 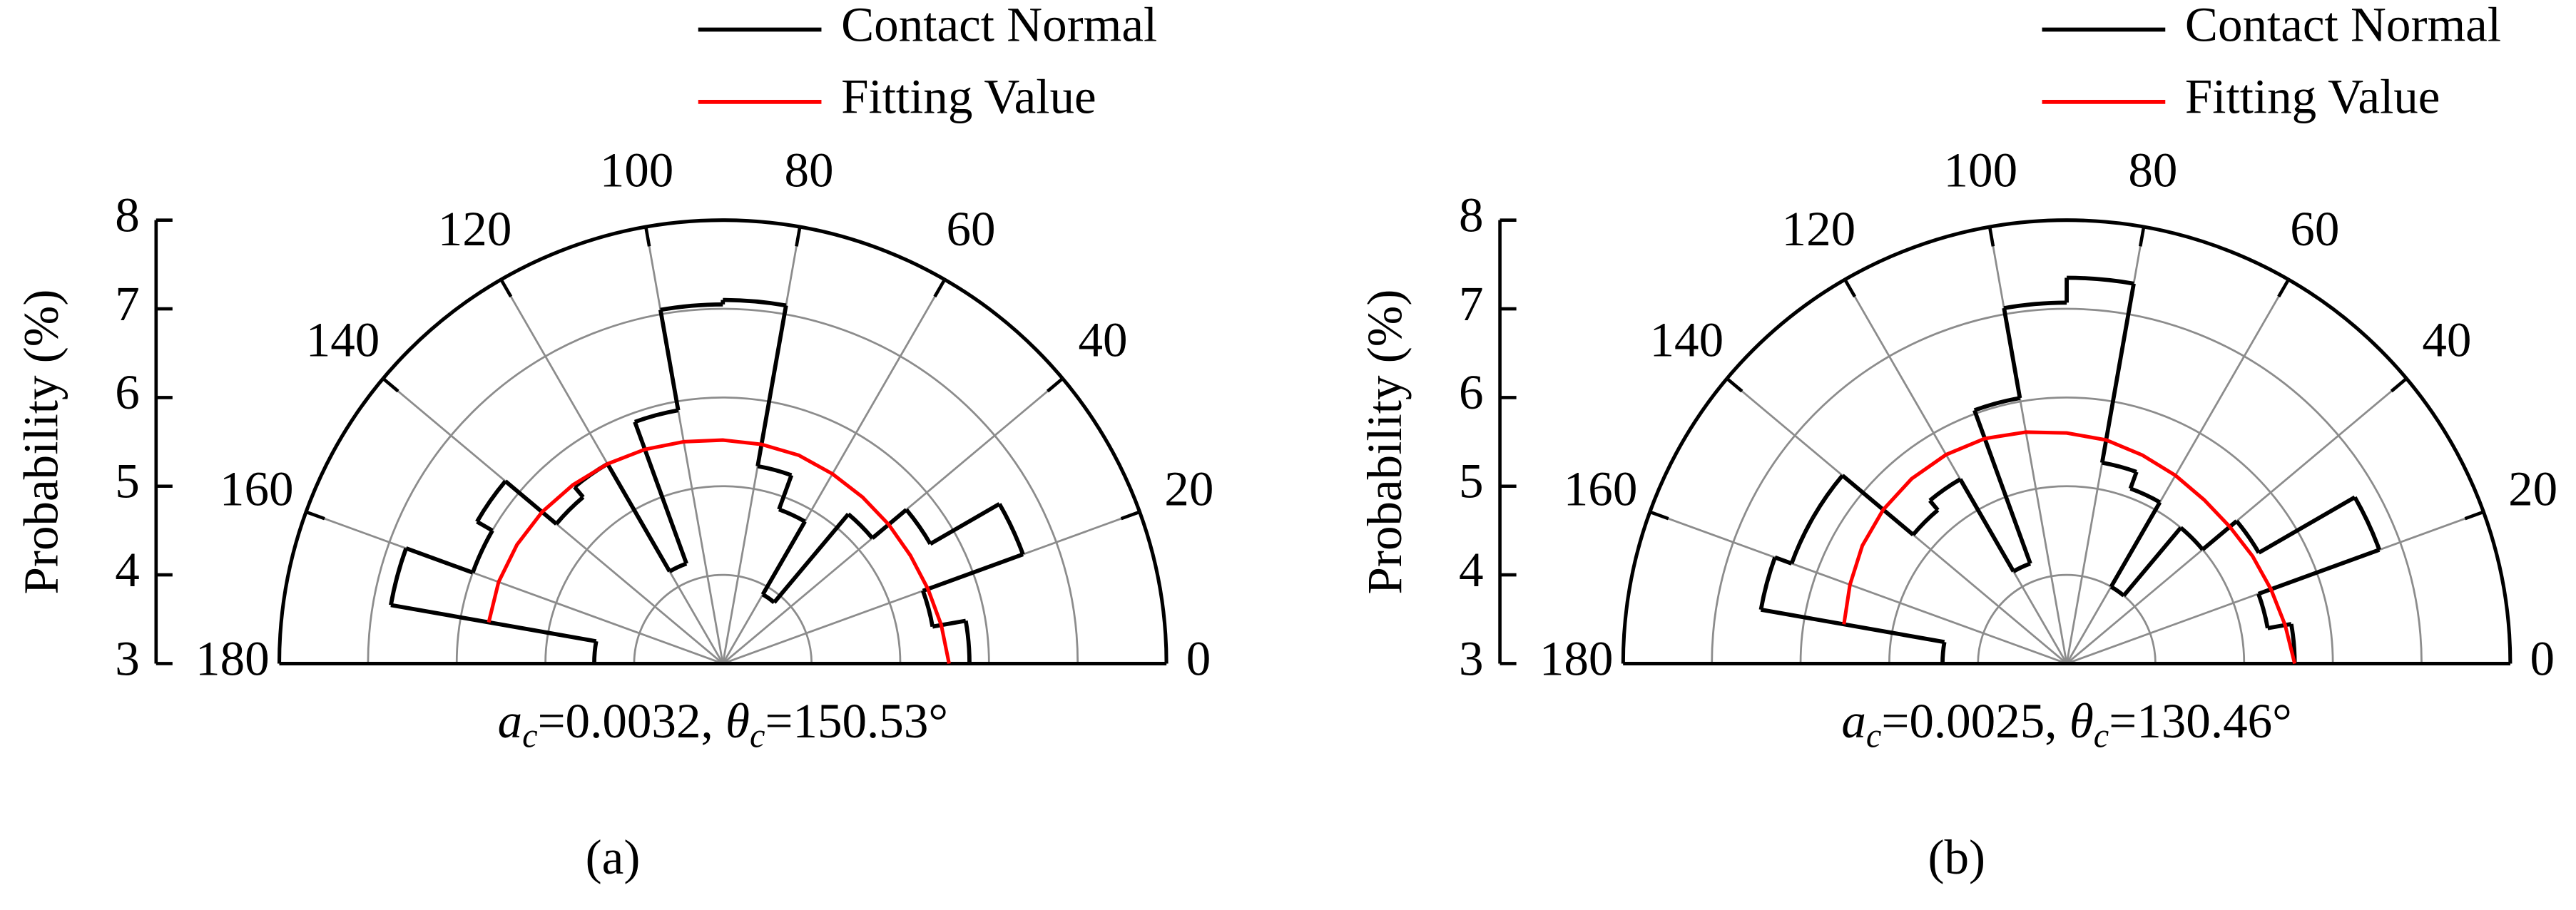 I want to click on annotation-part: =130.46°, so click(x=2200, y=720).